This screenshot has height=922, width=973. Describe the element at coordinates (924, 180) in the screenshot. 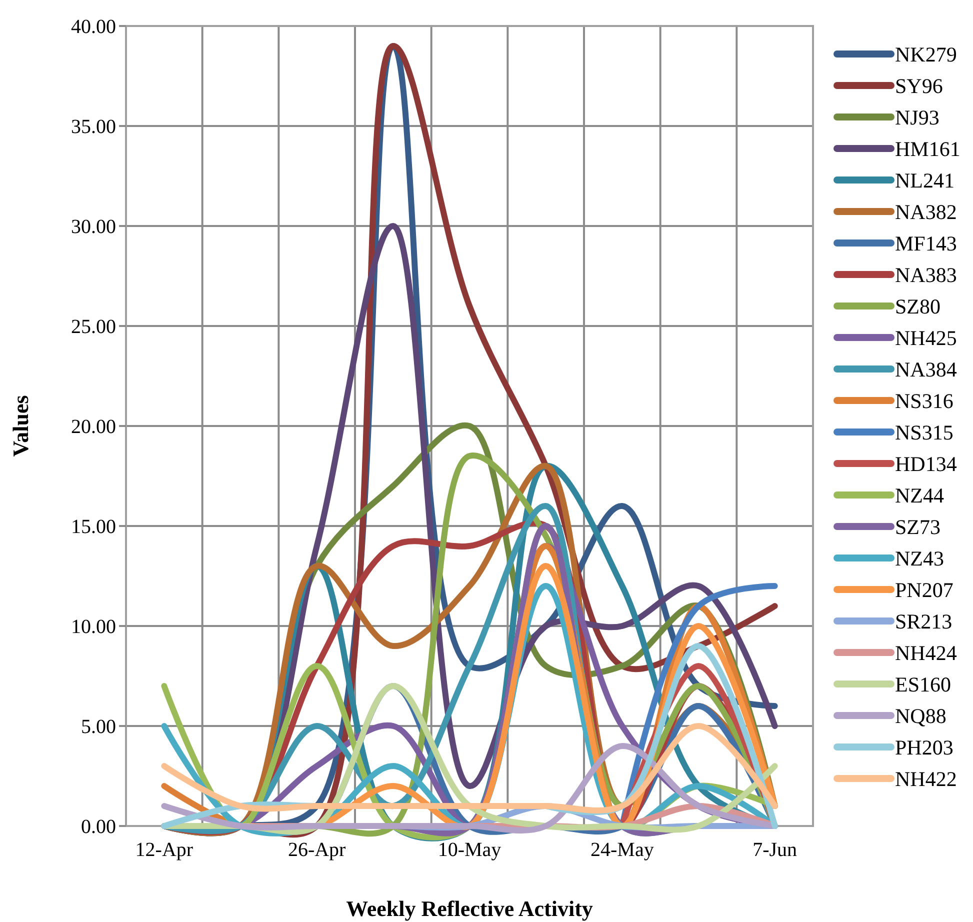

I see `legend-label: NL241` at that location.